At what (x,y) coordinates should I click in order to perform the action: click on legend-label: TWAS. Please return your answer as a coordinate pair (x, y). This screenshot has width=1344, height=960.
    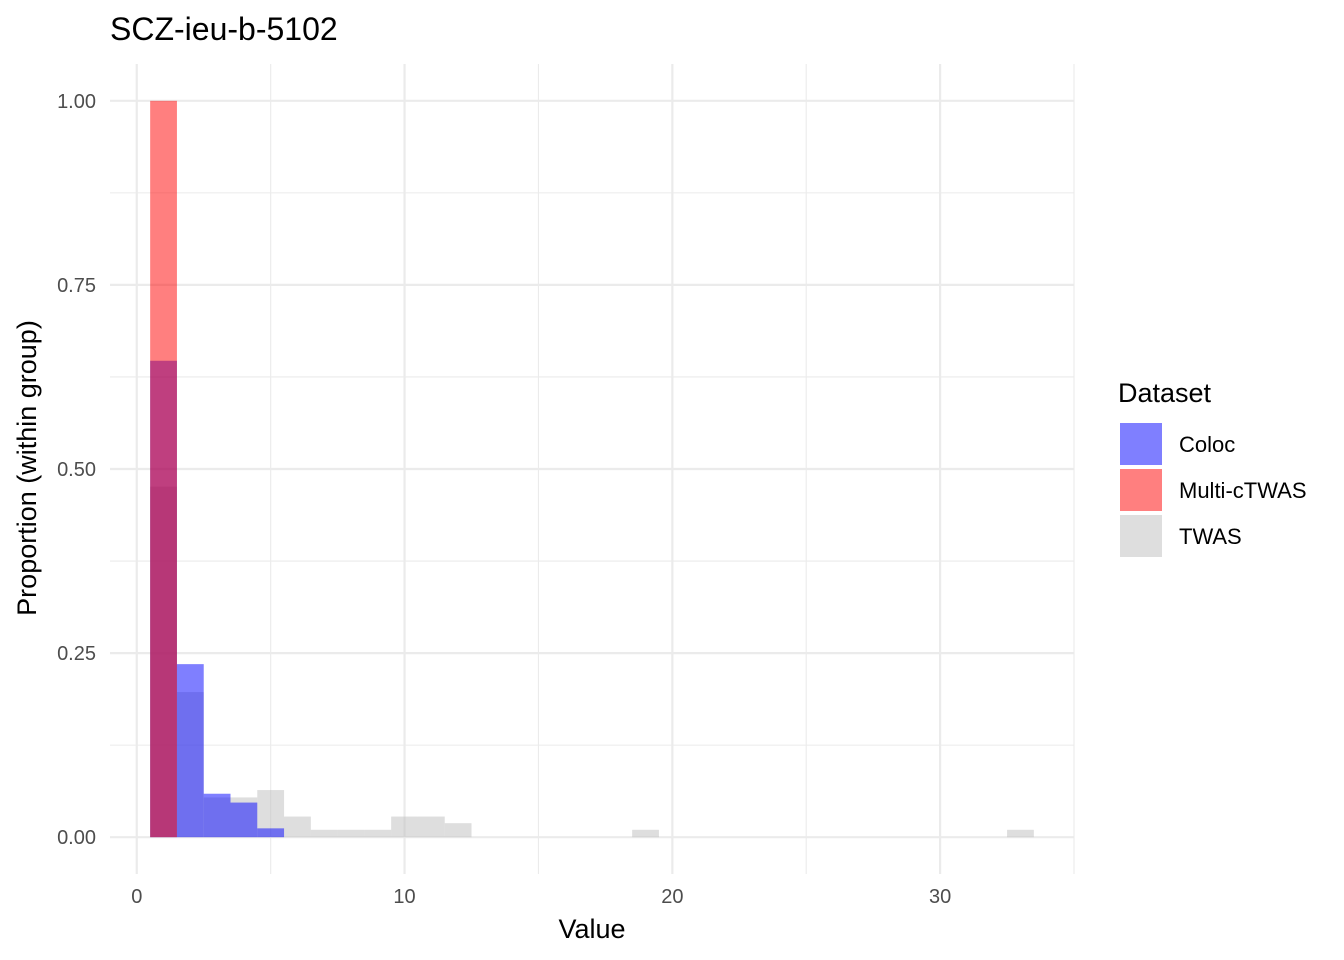
    Looking at the image, I should click on (1210, 536).